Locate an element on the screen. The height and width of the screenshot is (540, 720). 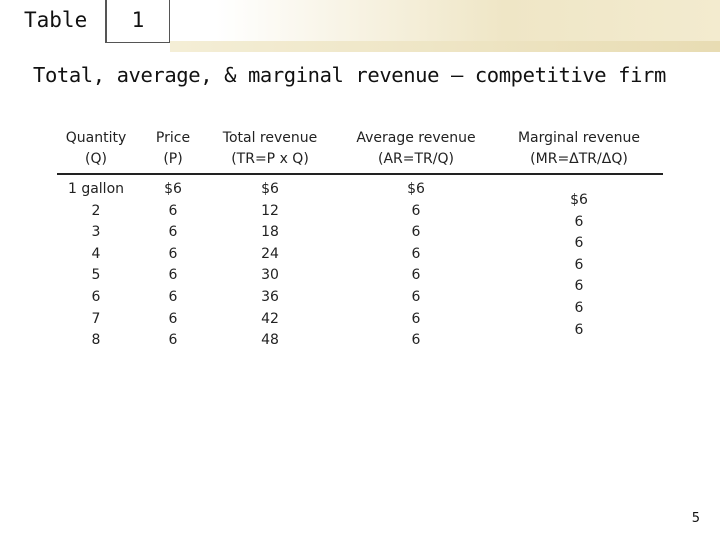
header-total-revenue: Total revenue (TR=P x Q) is located at coordinates (270, 149).